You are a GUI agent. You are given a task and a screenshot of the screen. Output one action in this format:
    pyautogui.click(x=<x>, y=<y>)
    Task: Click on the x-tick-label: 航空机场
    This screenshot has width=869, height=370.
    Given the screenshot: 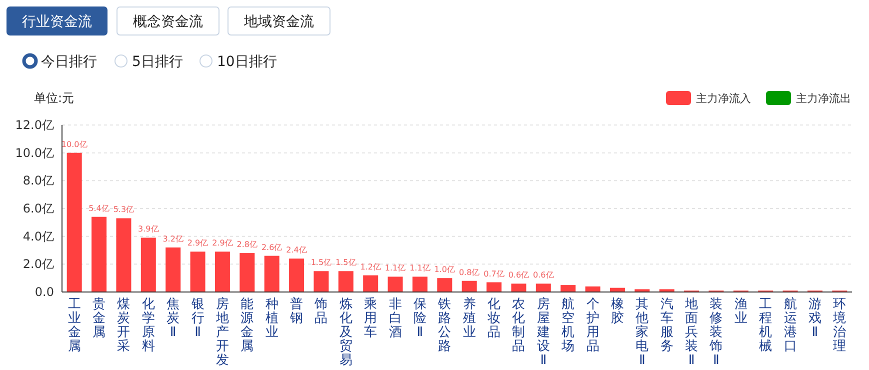 What is the action you would take?
    pyautogui.click(x=567, y=325)
    